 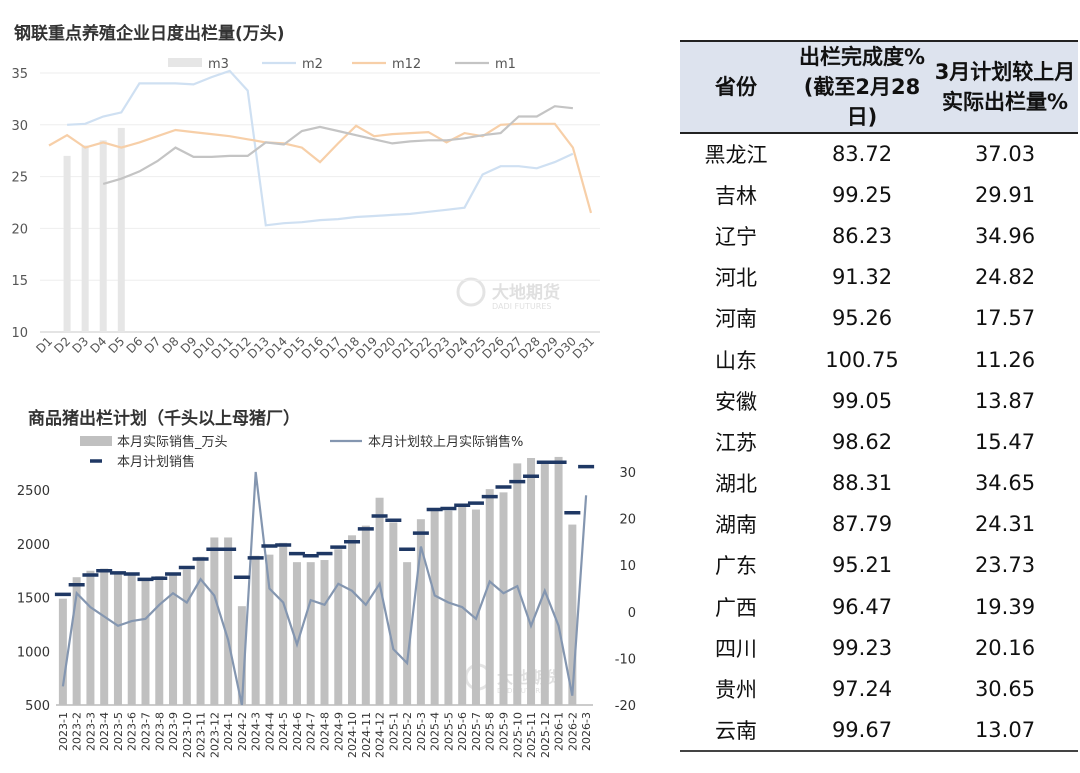 I want to click on y-right-tick-label: -20, so click(x=625, y=706).